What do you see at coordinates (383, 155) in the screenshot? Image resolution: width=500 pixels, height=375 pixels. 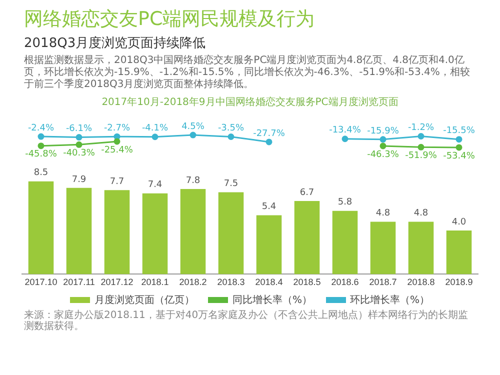 I see `data-label: -46.3%` at bounding box center [383, 155].